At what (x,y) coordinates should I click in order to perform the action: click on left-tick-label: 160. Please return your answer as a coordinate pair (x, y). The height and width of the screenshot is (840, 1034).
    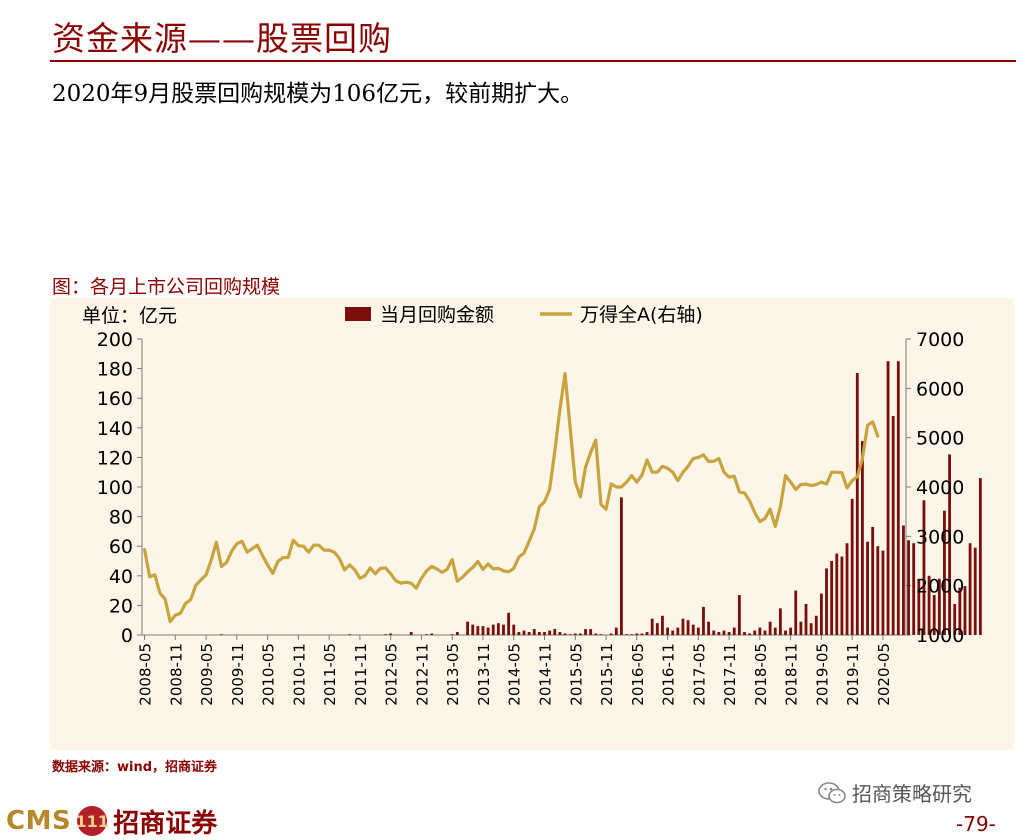
    Looking at the image, I should click on (115, 399).